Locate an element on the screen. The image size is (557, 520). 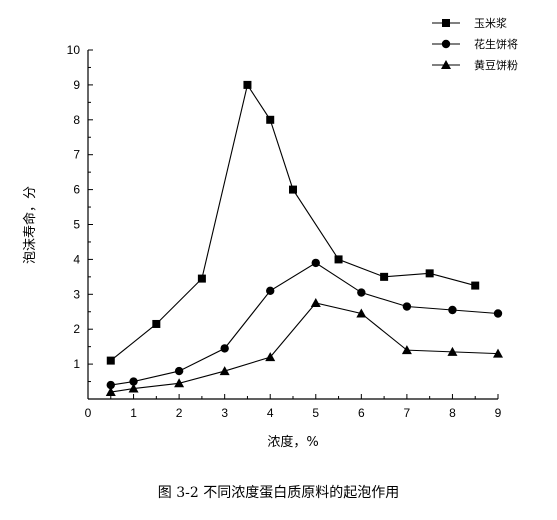
y-axis-label: 泡沫寿命，分 is located at coordinates (30, 225).